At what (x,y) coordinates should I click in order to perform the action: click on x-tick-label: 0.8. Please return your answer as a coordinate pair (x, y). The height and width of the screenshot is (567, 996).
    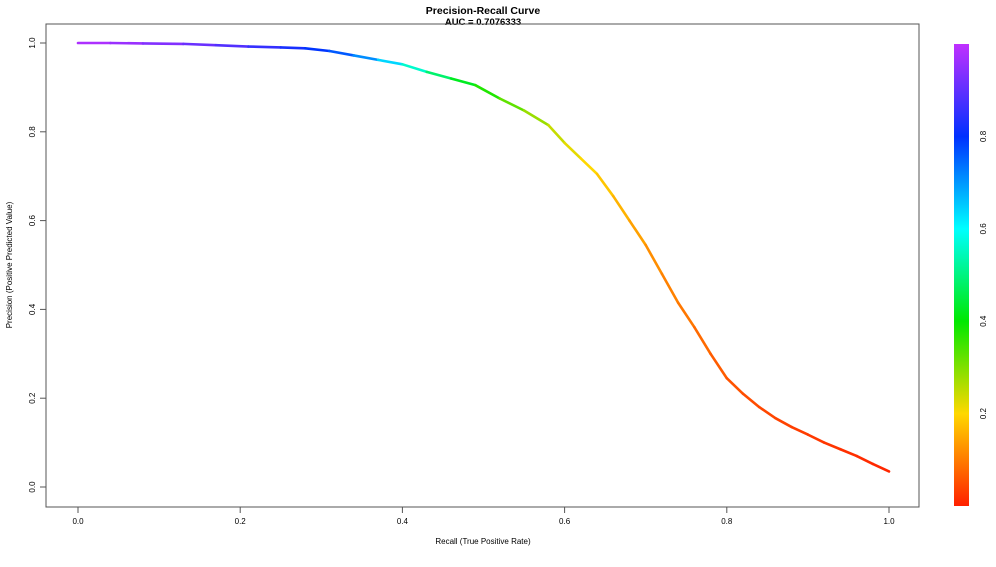
    Looking at the image, I should click on (727, 521).